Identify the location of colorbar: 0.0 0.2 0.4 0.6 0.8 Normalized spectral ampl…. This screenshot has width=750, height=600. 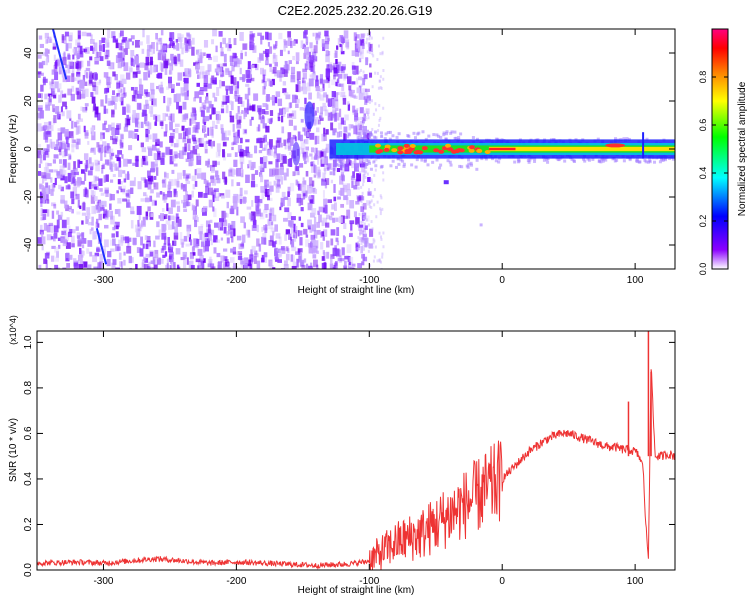
(723, 152).